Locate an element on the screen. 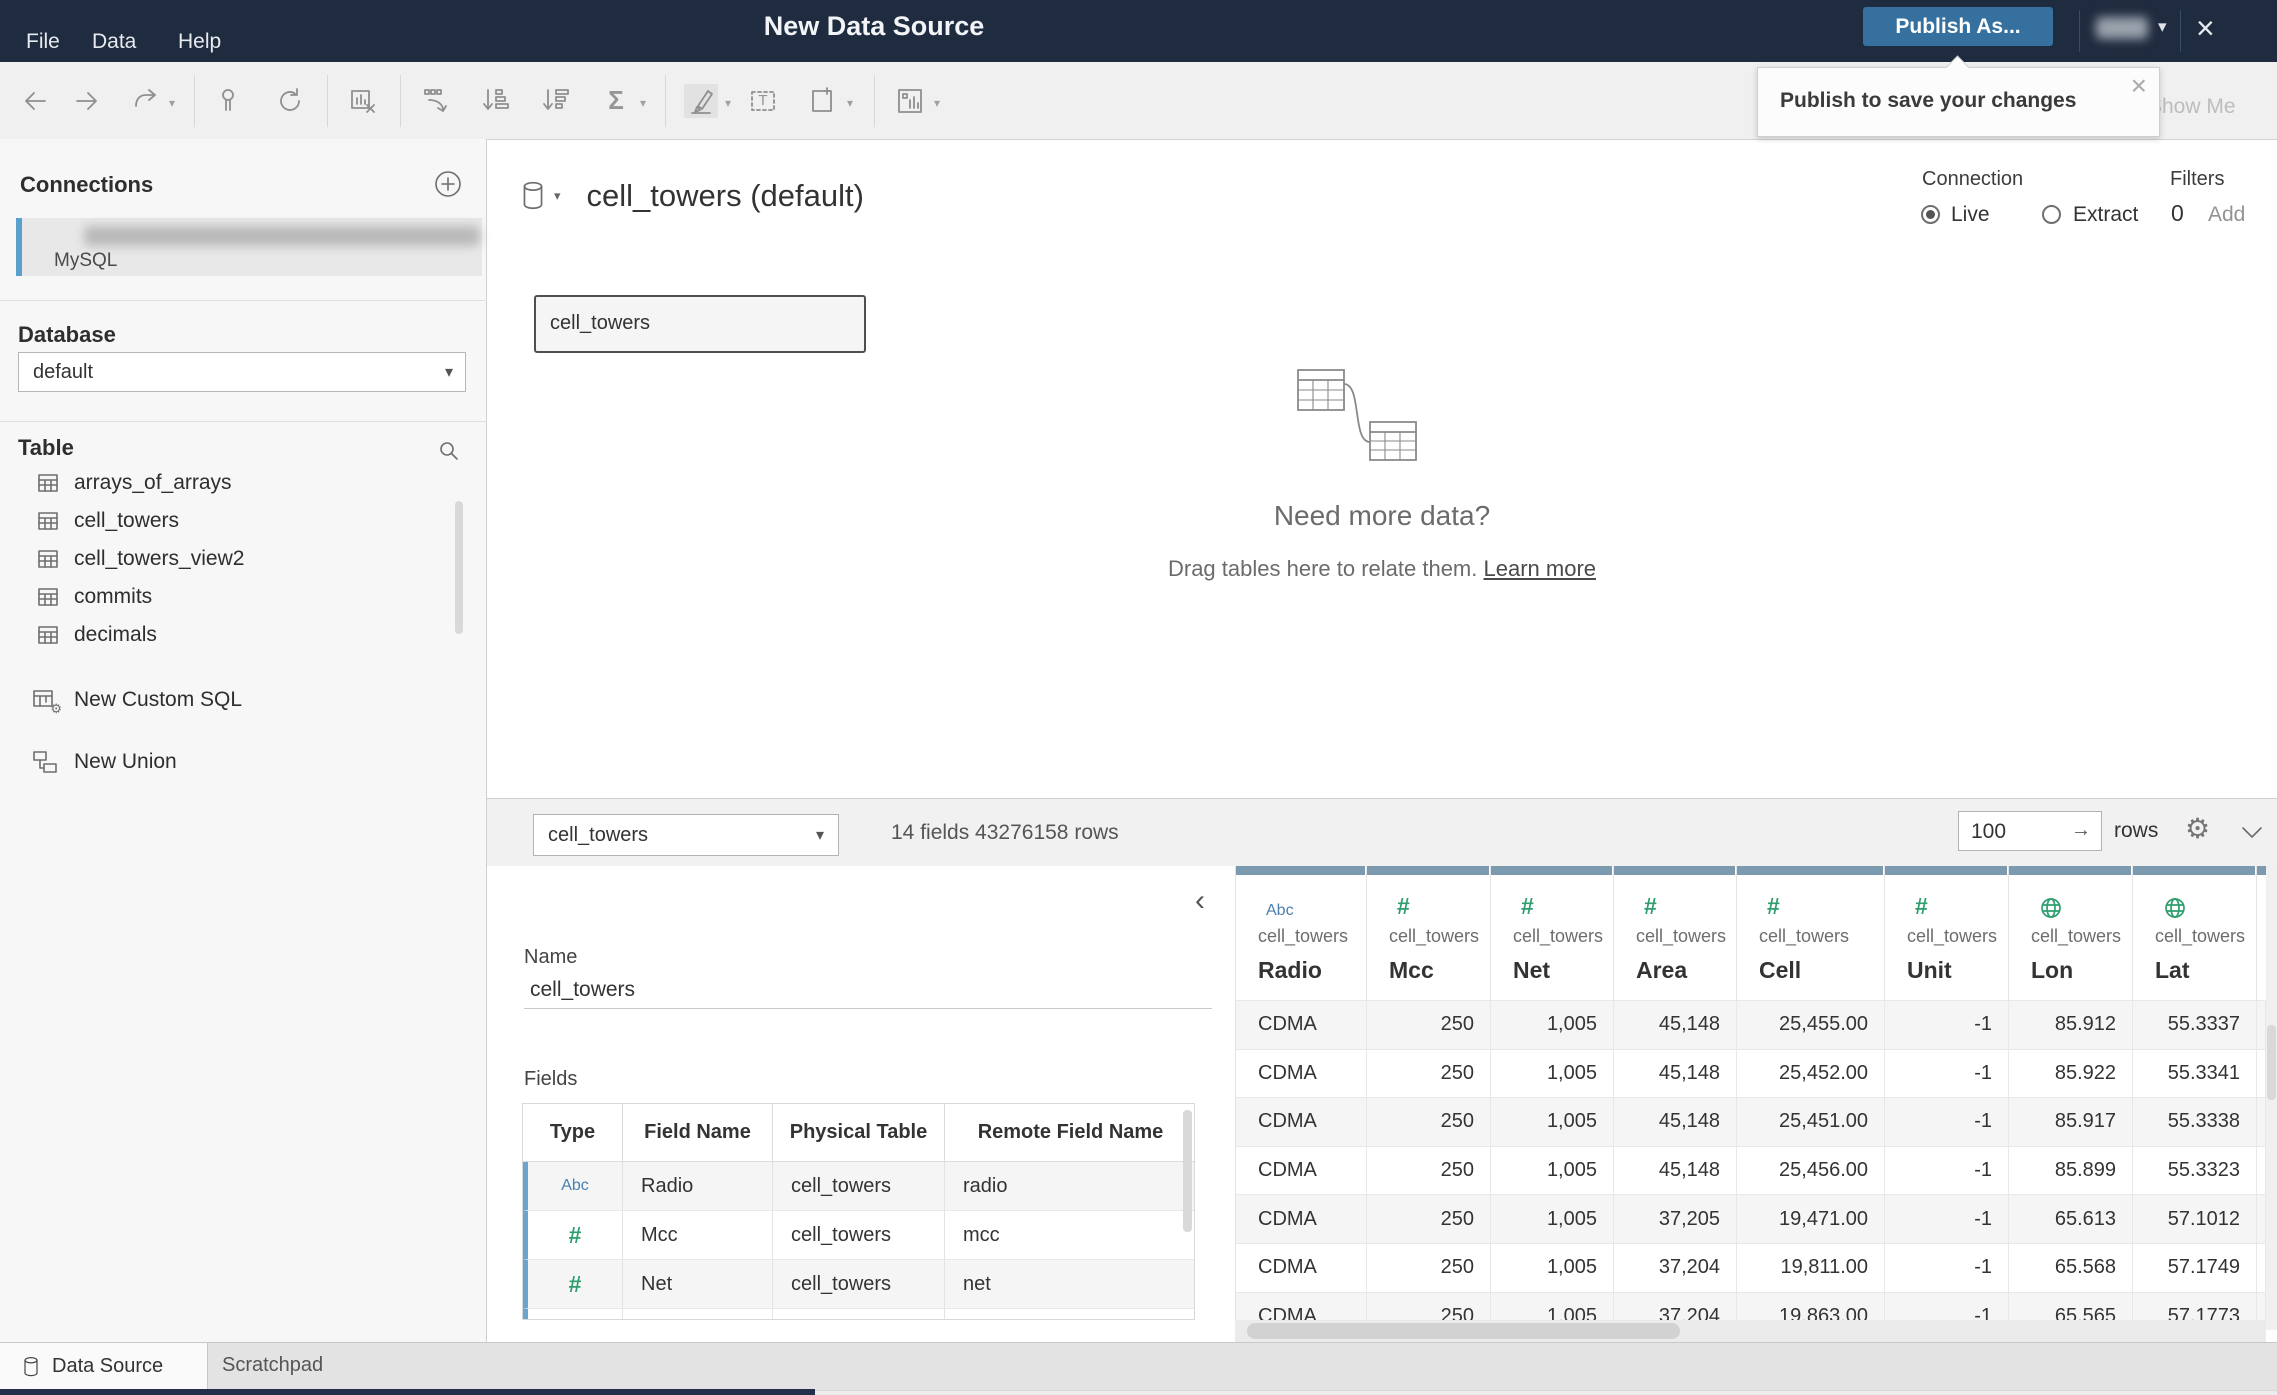 The height and width of the screenshot is (1395, 2277). live-label: Live is located at coordinates (1970, 214).